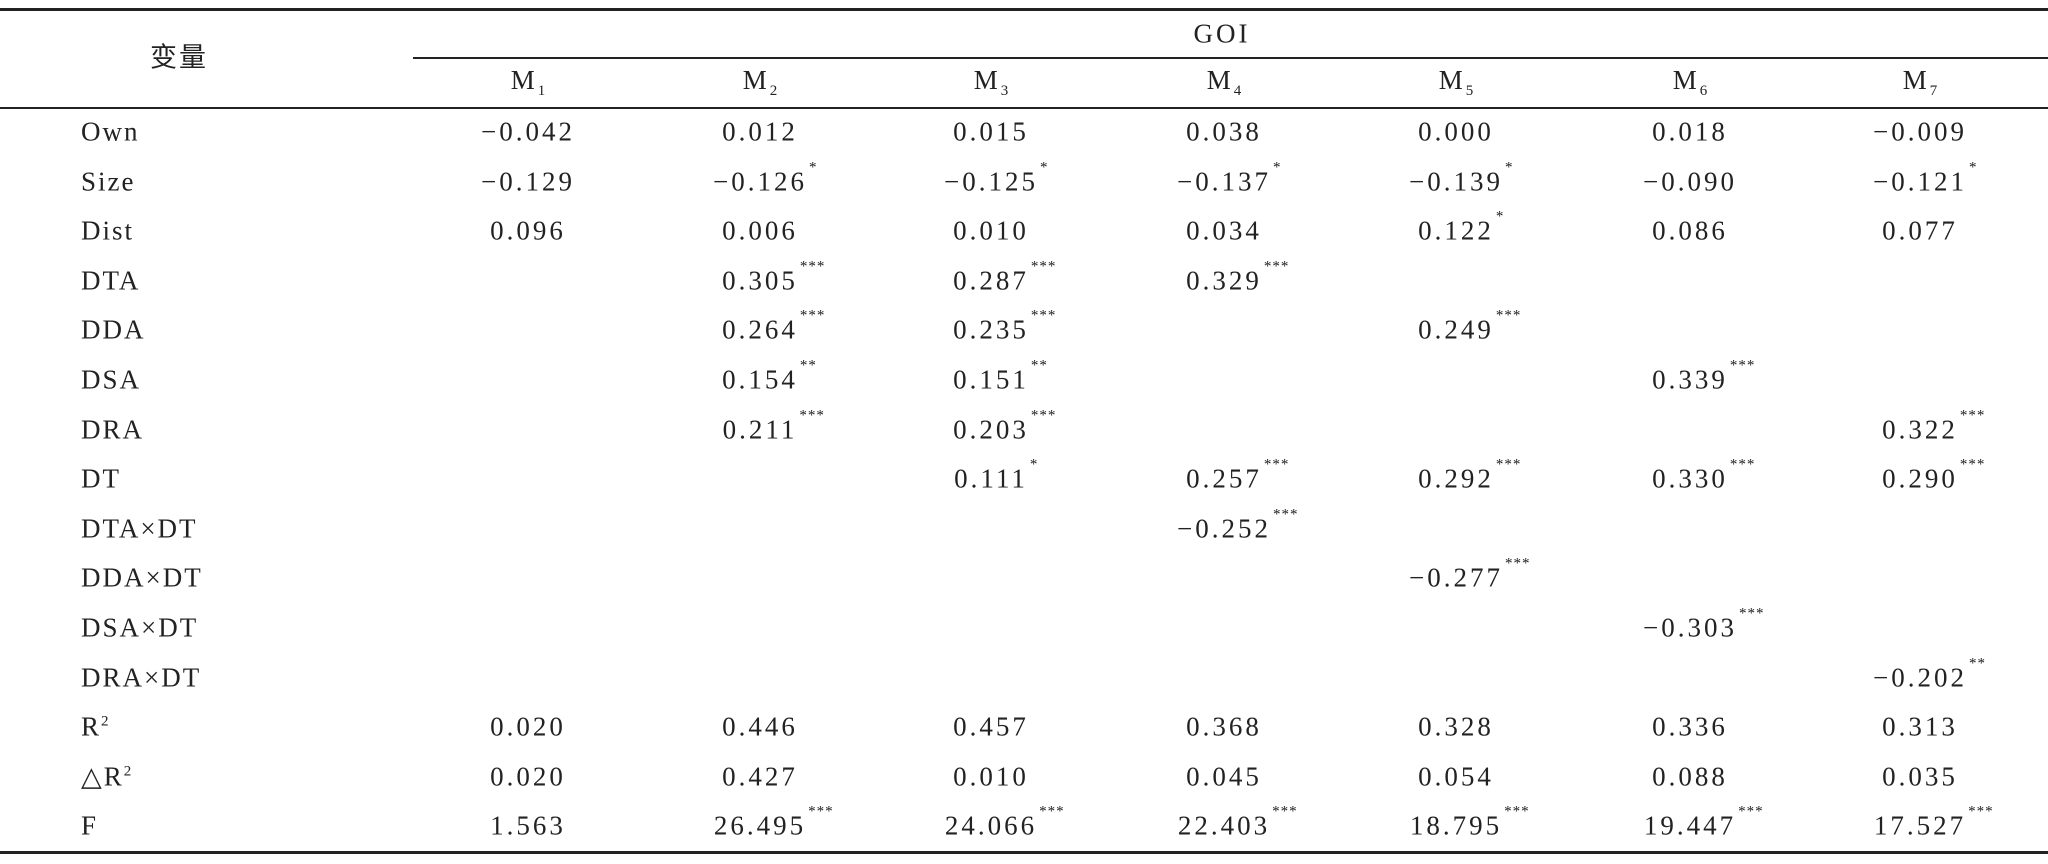 This screenshot has height=864, width=2048. I want to click on cell: 0.235 ***, so click(1004, 326).